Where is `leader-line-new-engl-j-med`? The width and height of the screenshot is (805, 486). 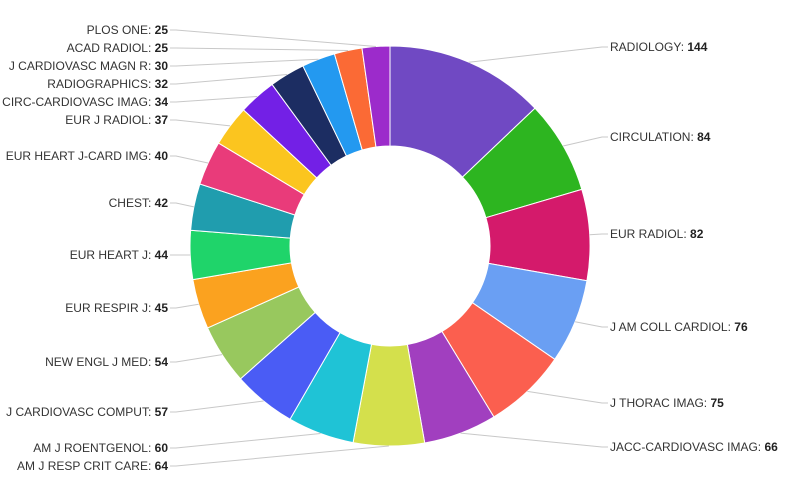 leader-line-new-engl-j-med is located at coordinates (196, 358).